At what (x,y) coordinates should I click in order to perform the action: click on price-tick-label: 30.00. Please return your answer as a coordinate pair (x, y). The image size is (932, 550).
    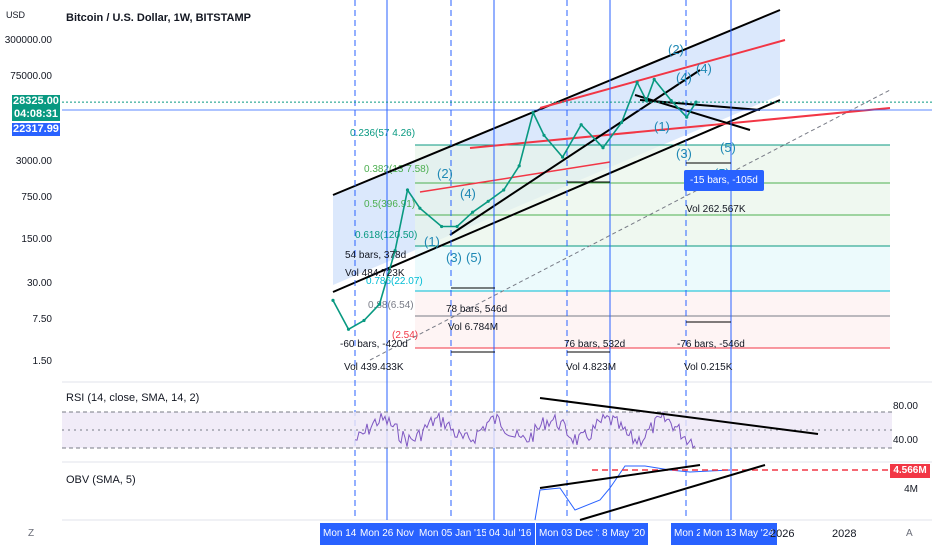
    Looking at the image, I should click on (39, 283).